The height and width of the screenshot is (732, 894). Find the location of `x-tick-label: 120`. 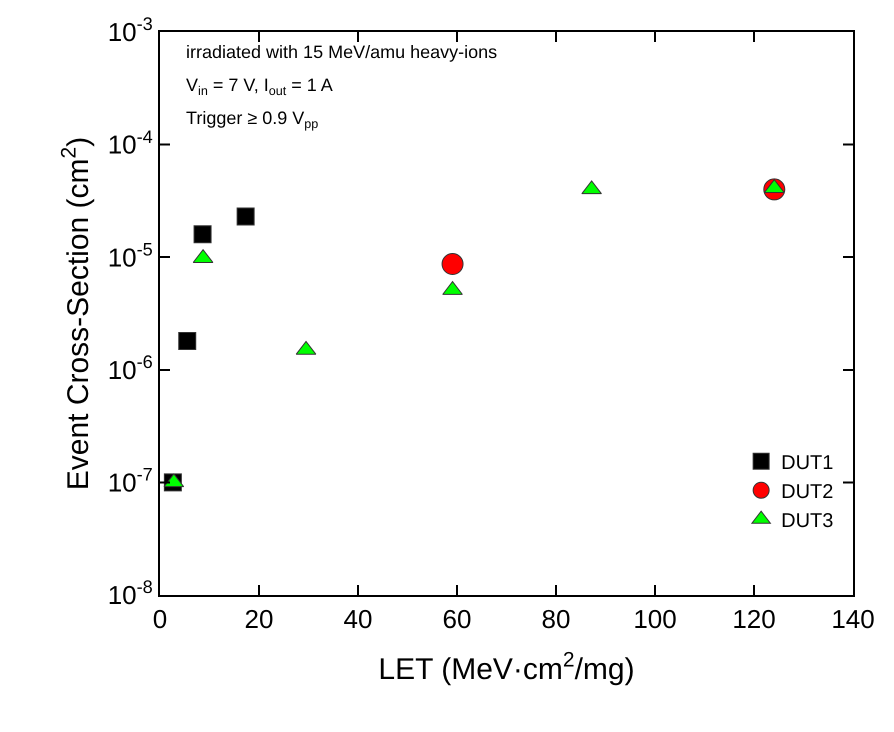

x-tick-label: 120 is located at coordinates (754, 619).